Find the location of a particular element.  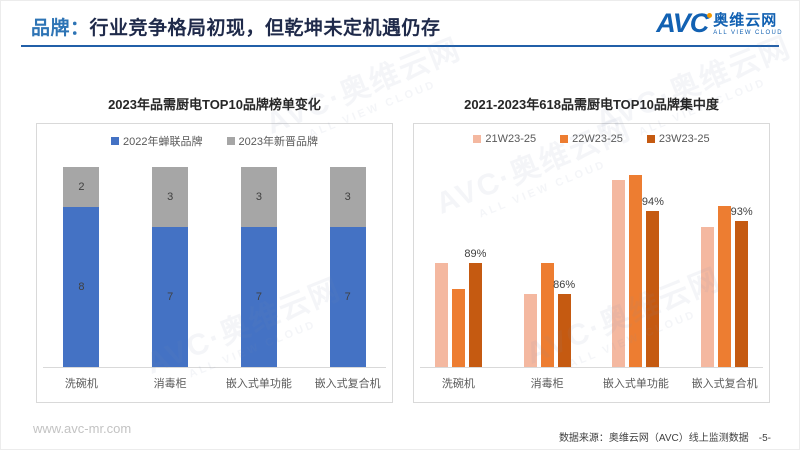

avc-logo-cn: 奥维云网 is located at coordinates (745, 20).